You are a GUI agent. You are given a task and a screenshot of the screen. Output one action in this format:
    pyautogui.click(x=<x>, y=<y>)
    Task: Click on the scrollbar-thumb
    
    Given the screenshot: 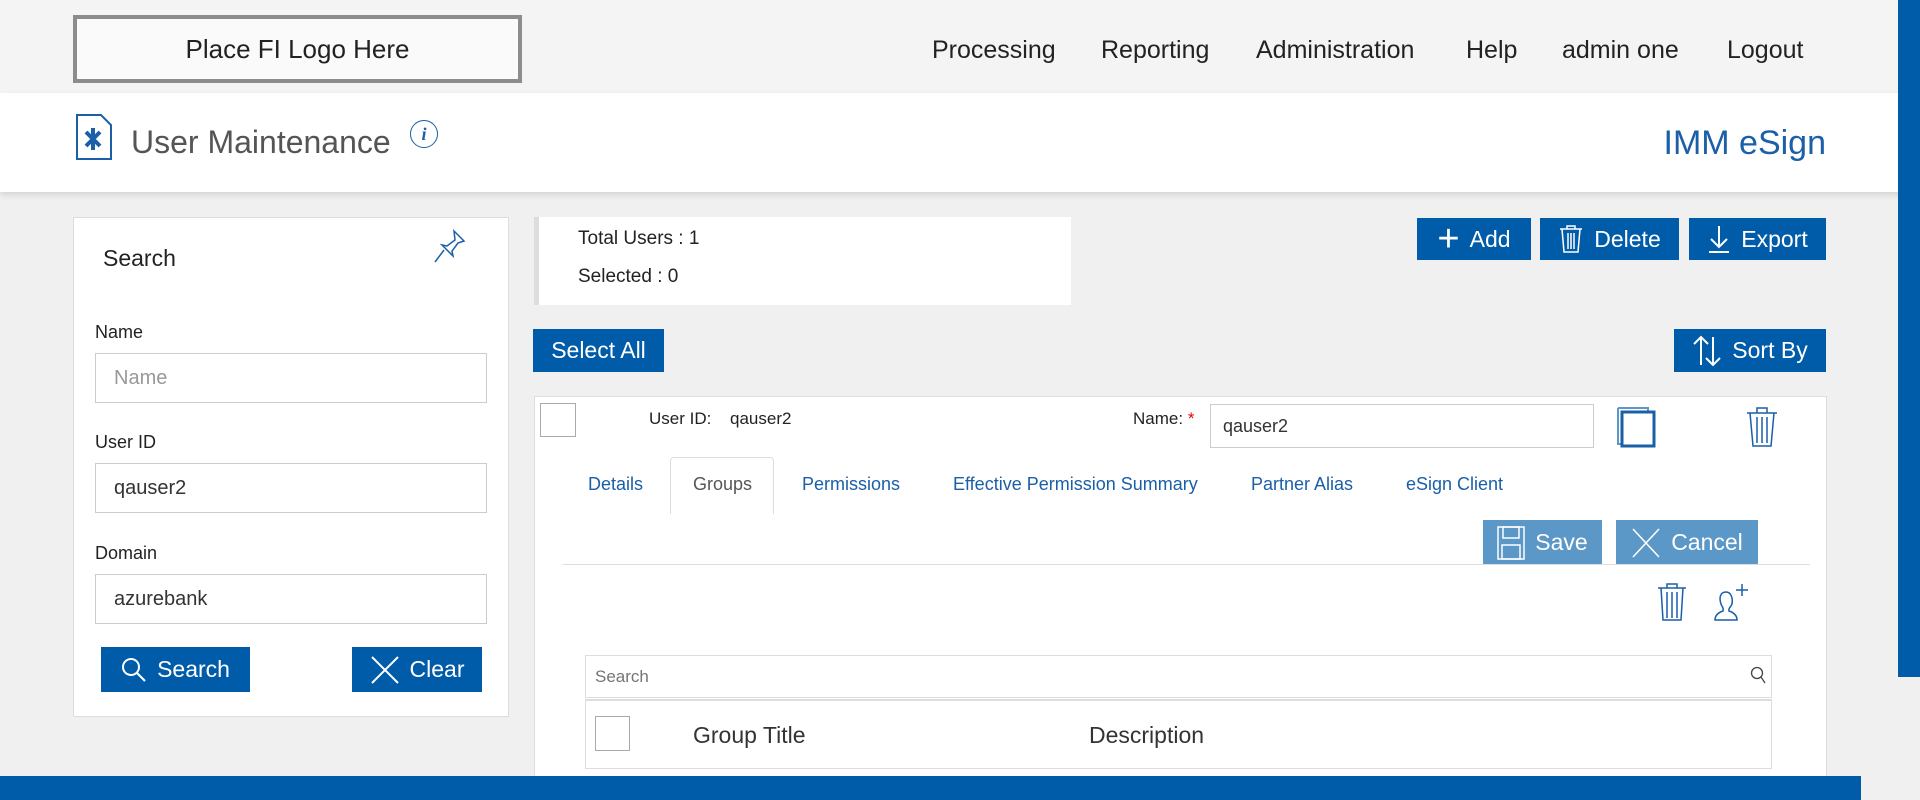 What is the action you would take?
    pyautogui.click(x=1909, y=338)
    